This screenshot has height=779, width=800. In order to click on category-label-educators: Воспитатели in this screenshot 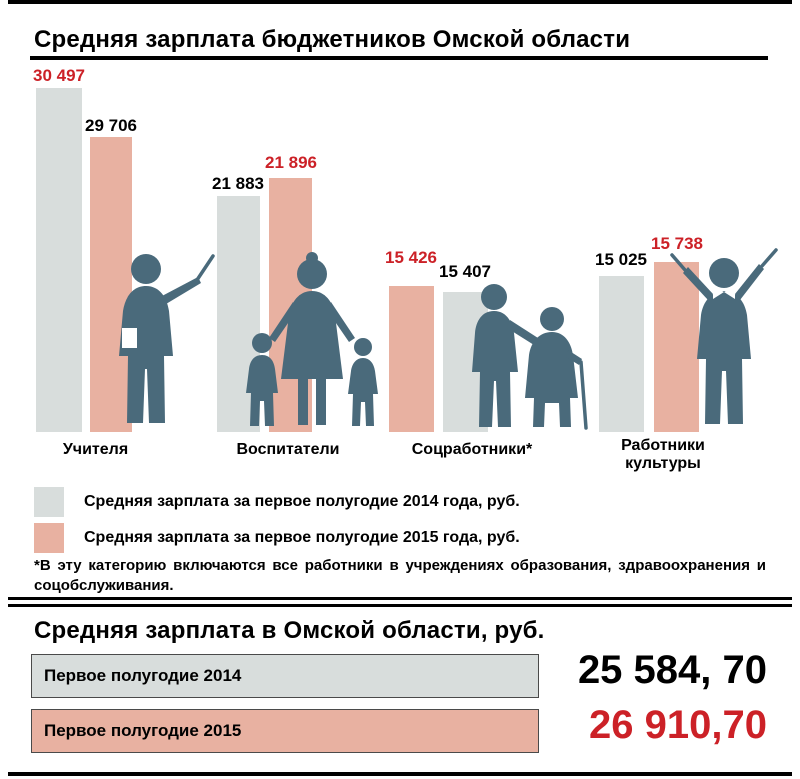, I will do `click(288, 449)`.